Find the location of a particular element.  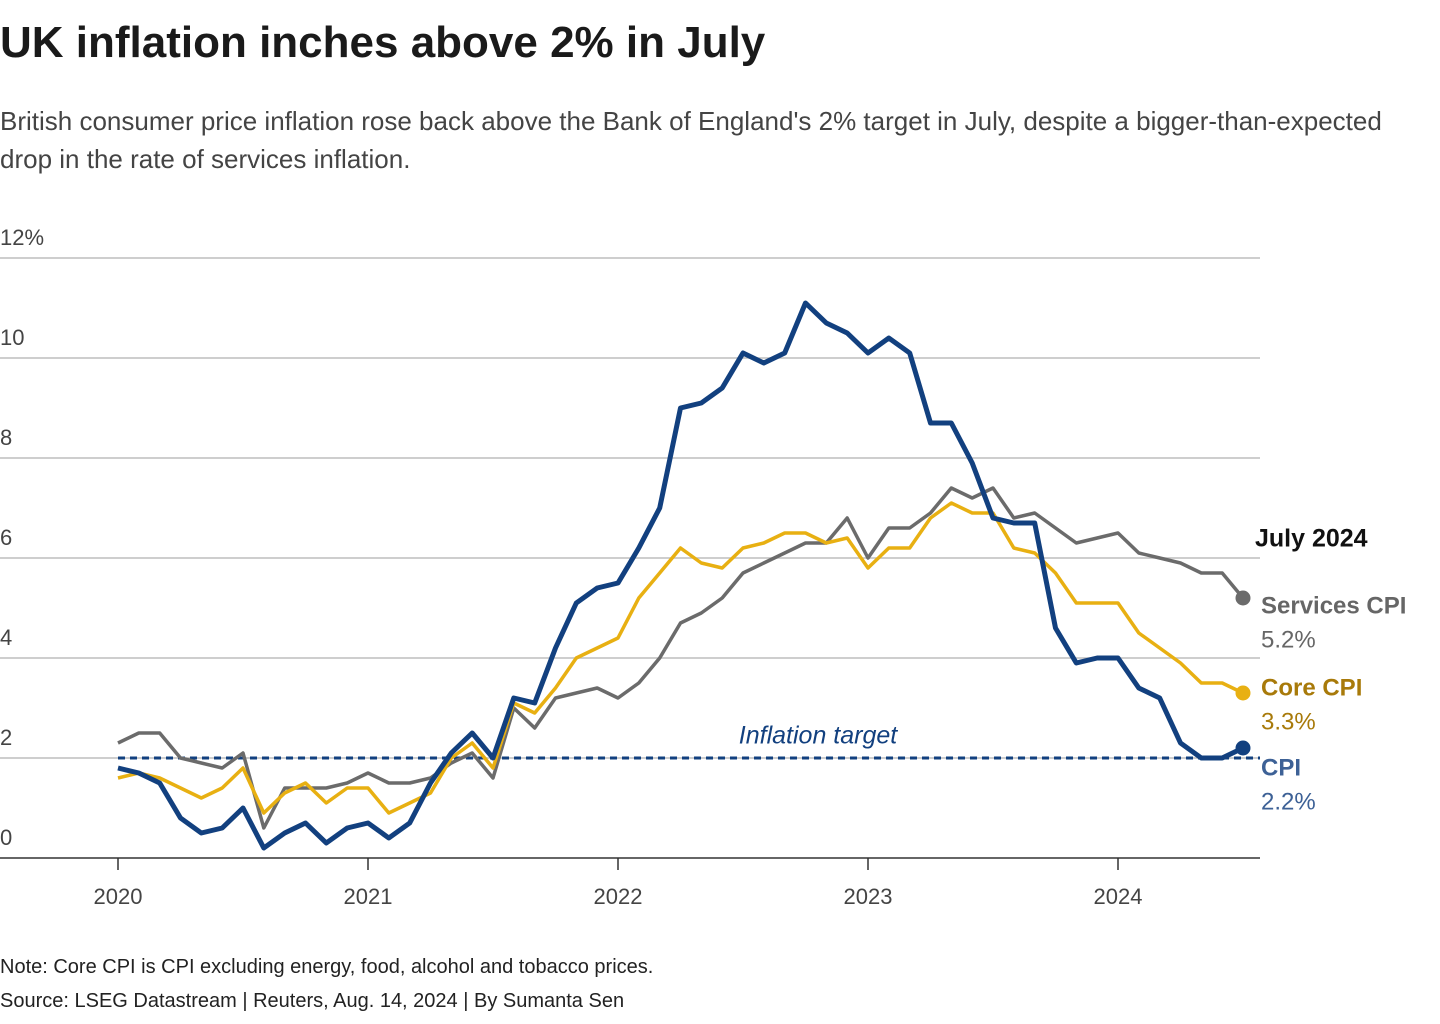

x-tick-label: 2023 is located at coordinates (868, 896).